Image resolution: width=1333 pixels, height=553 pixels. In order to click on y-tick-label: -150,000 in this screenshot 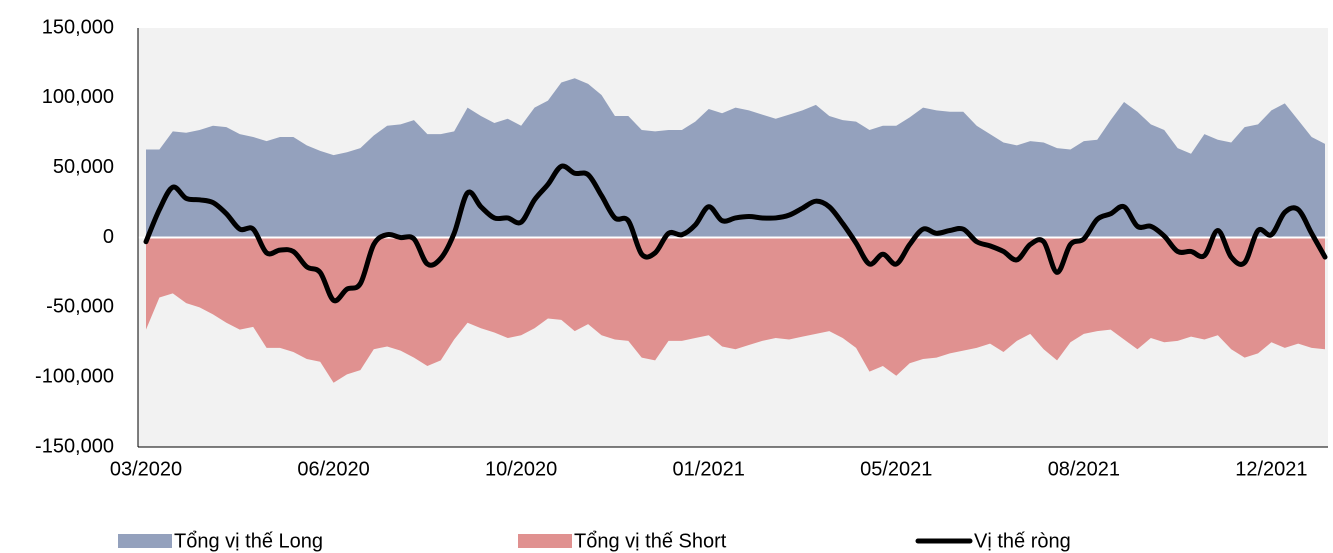, I will do `click(74, 446)`.